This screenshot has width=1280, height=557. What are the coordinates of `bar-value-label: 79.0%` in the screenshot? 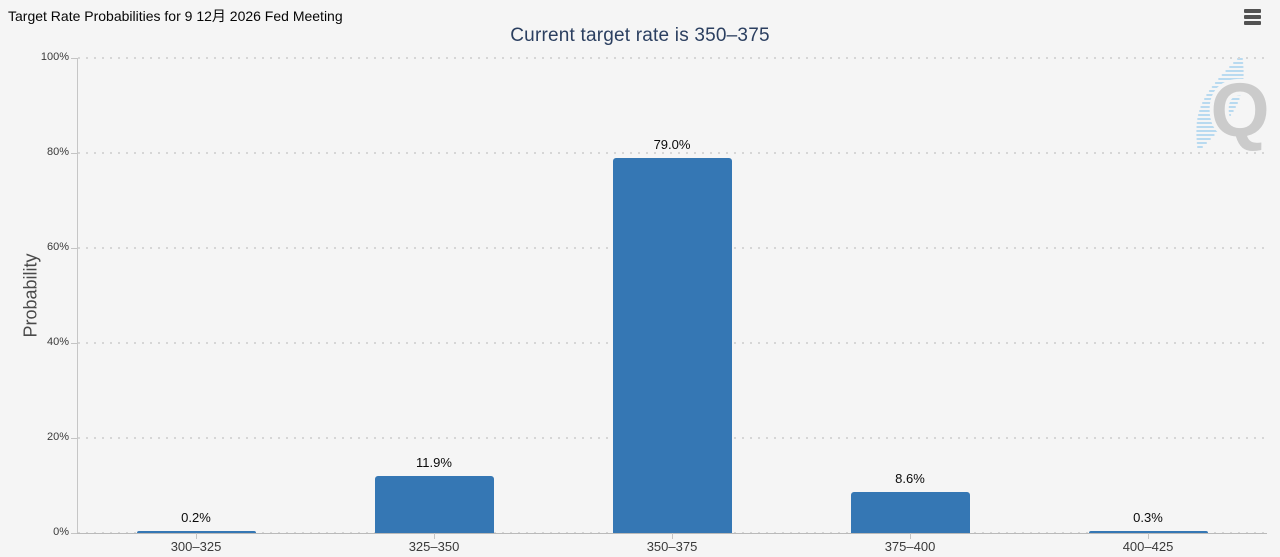 It's located at (672, 144).